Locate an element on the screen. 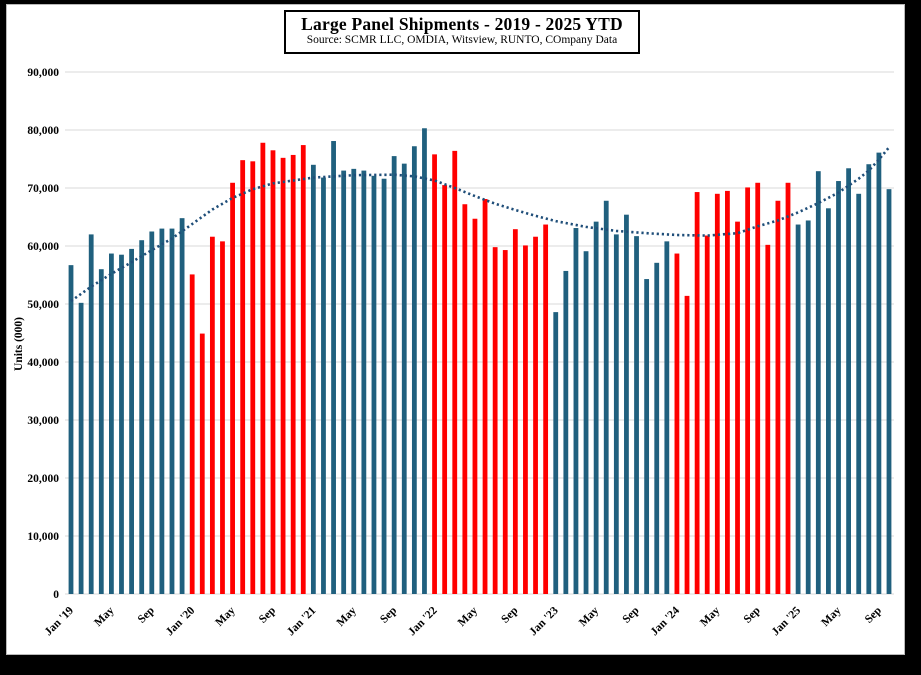 Image resolution: width=921 pixels, height=675 pixels. y-tick-label: 20,000 is located at coordinates (43, 479).